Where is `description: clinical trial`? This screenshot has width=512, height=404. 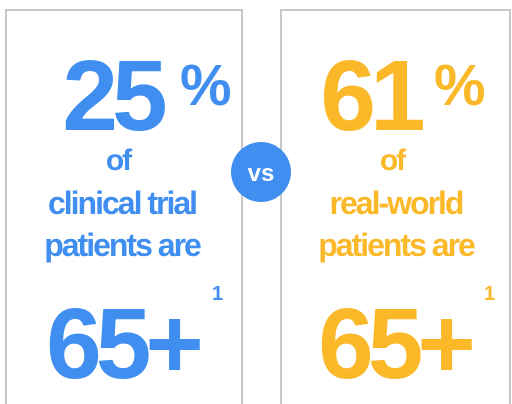
description: clinical trial is located at coordinates (122, 203).